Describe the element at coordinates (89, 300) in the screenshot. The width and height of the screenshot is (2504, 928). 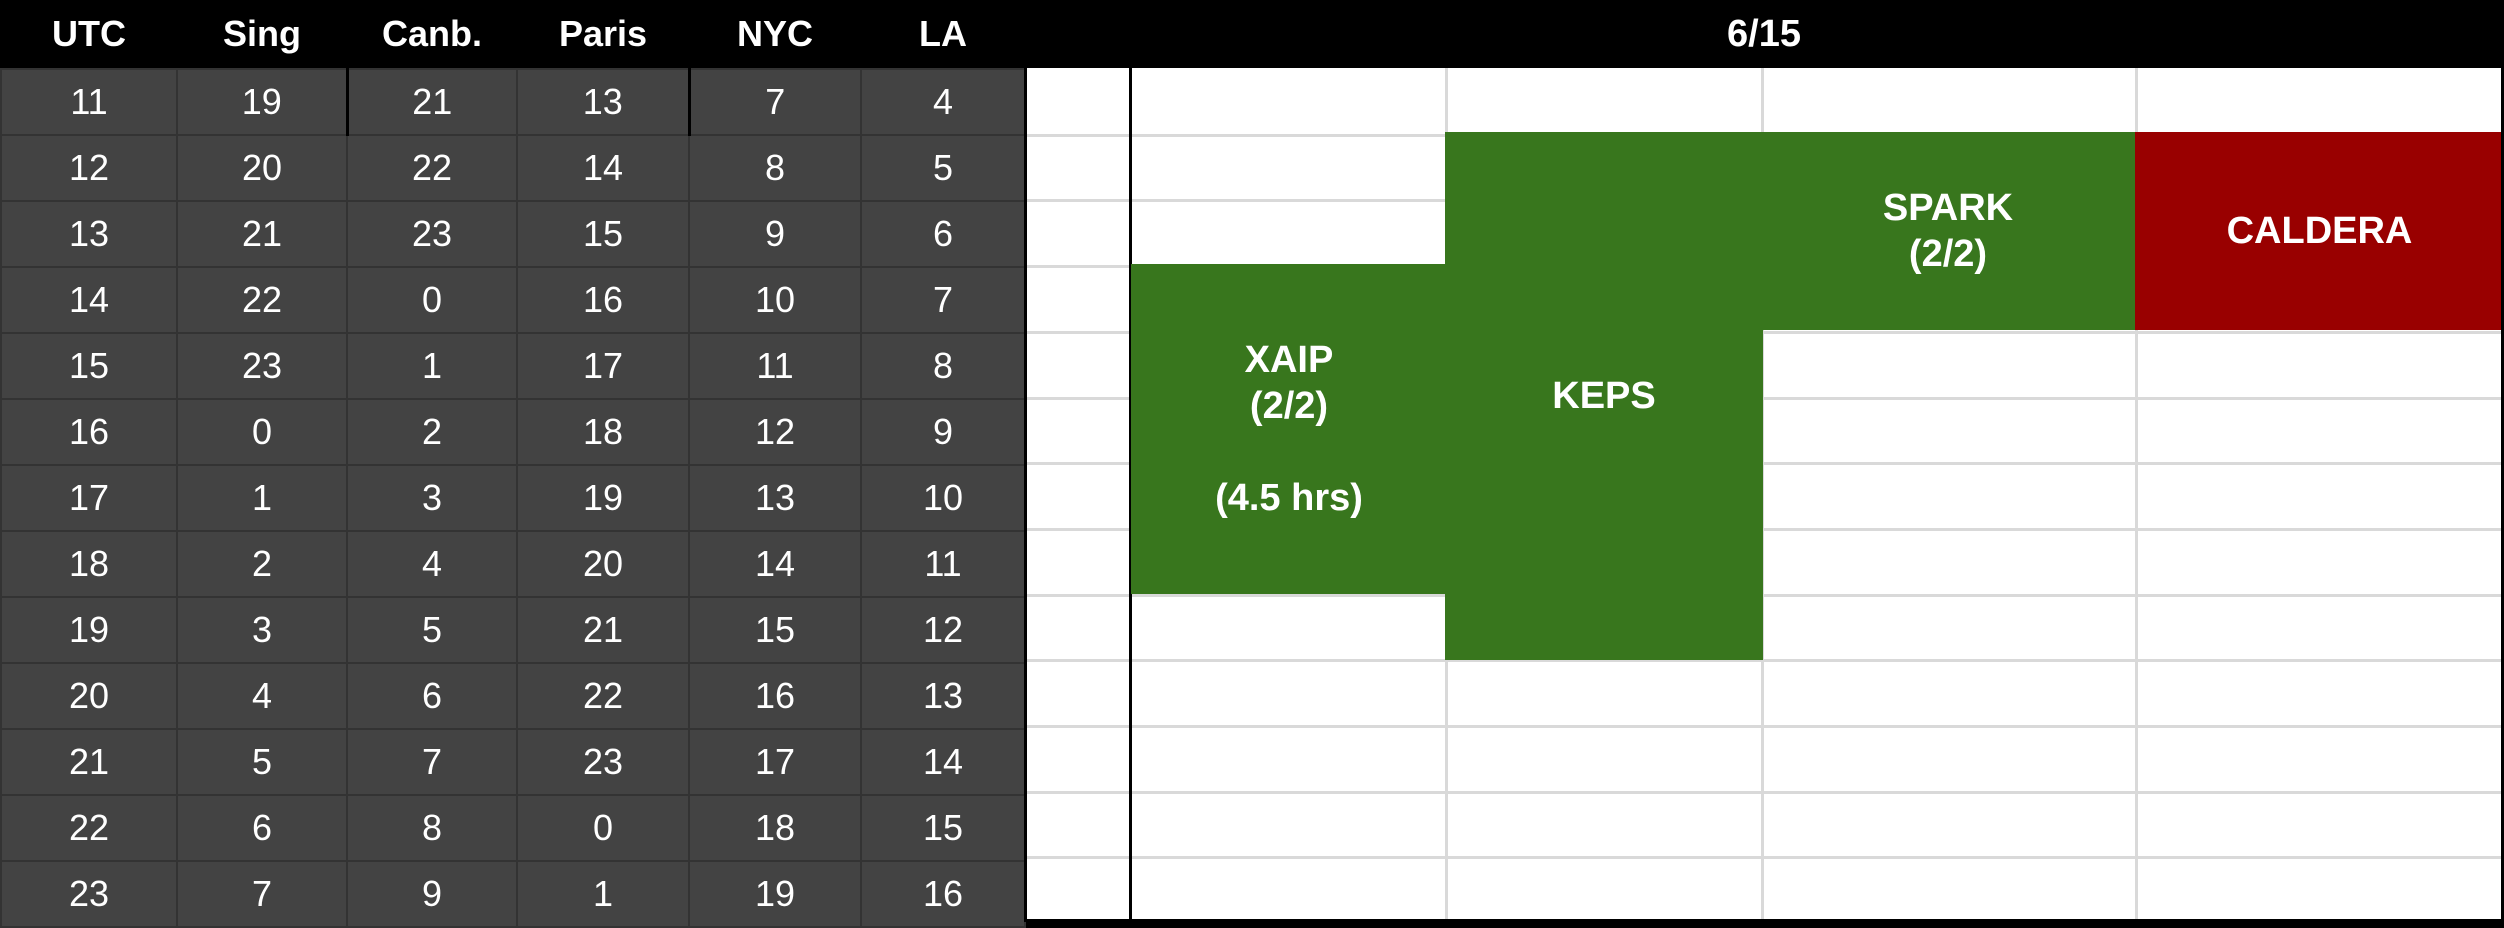
I see `cell-utc: 14` at that location.